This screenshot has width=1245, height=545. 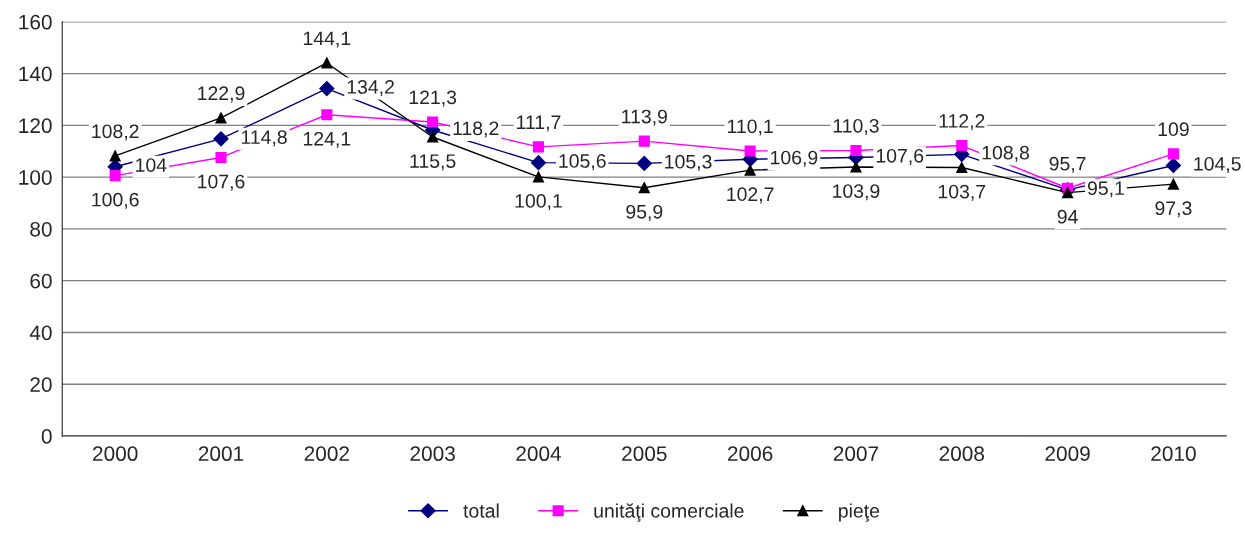 I want to click on data-label: 113,9, so click(x=644, y=117).